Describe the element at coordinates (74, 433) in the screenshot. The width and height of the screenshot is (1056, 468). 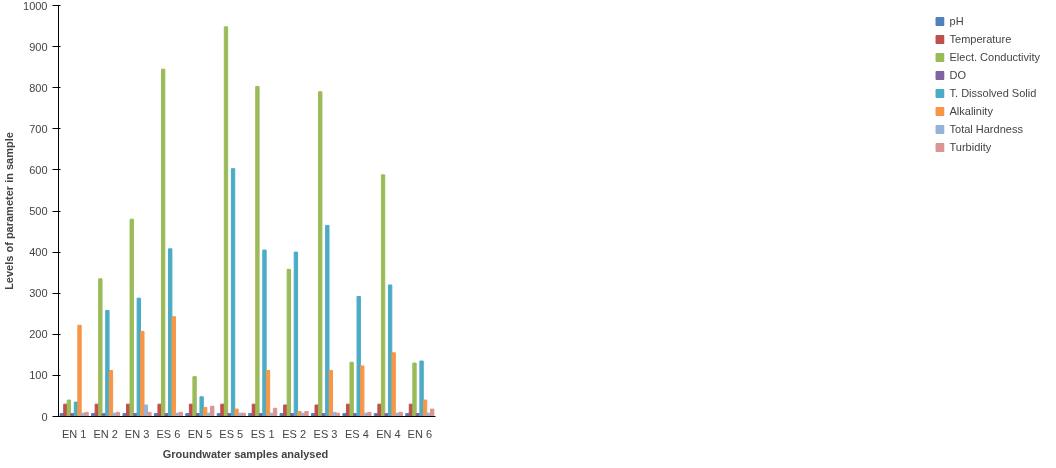
I see `x-tick-label: EN 1` at that location.